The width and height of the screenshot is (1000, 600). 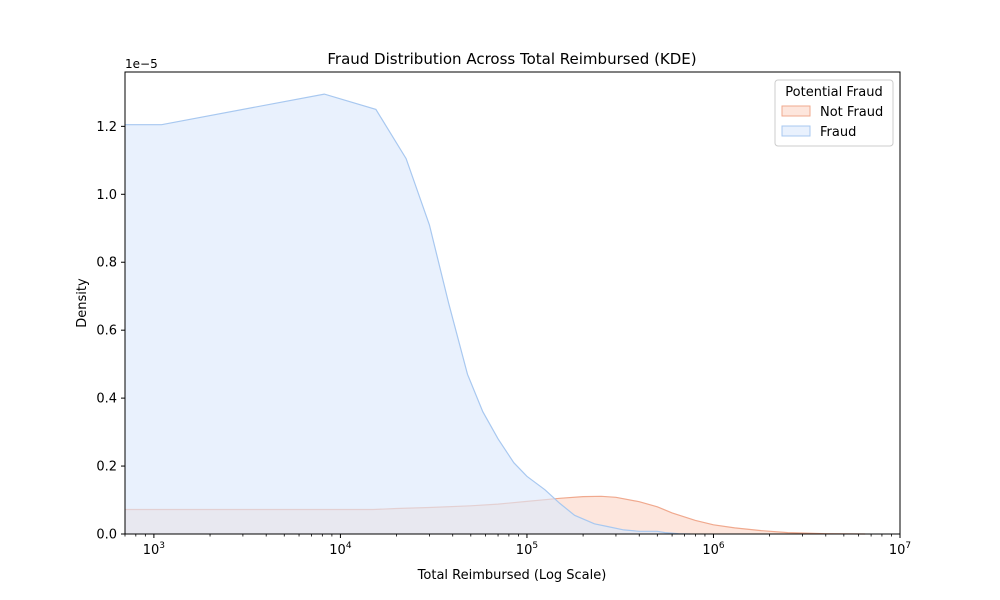 What do you see at coordinates (106, 535) in the screenshot?
I see `y-tick-label: 0.0` at bounding box center [106, 535].